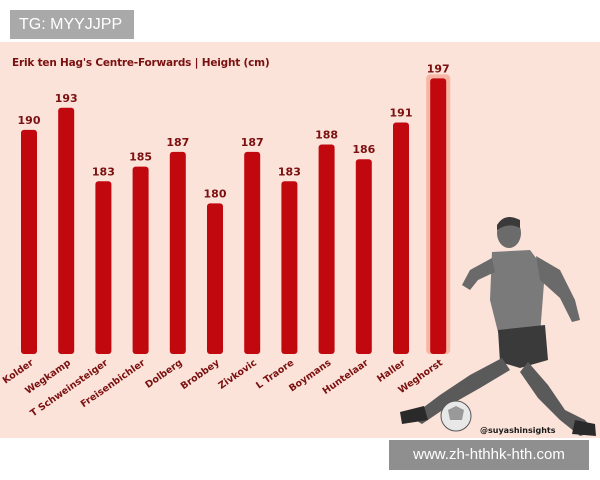 The width and height of the screenshot is (600, 480). Describe the element at coordinates (140, 260) in the screenshot. I see `bar-freisenbichler` at that location.